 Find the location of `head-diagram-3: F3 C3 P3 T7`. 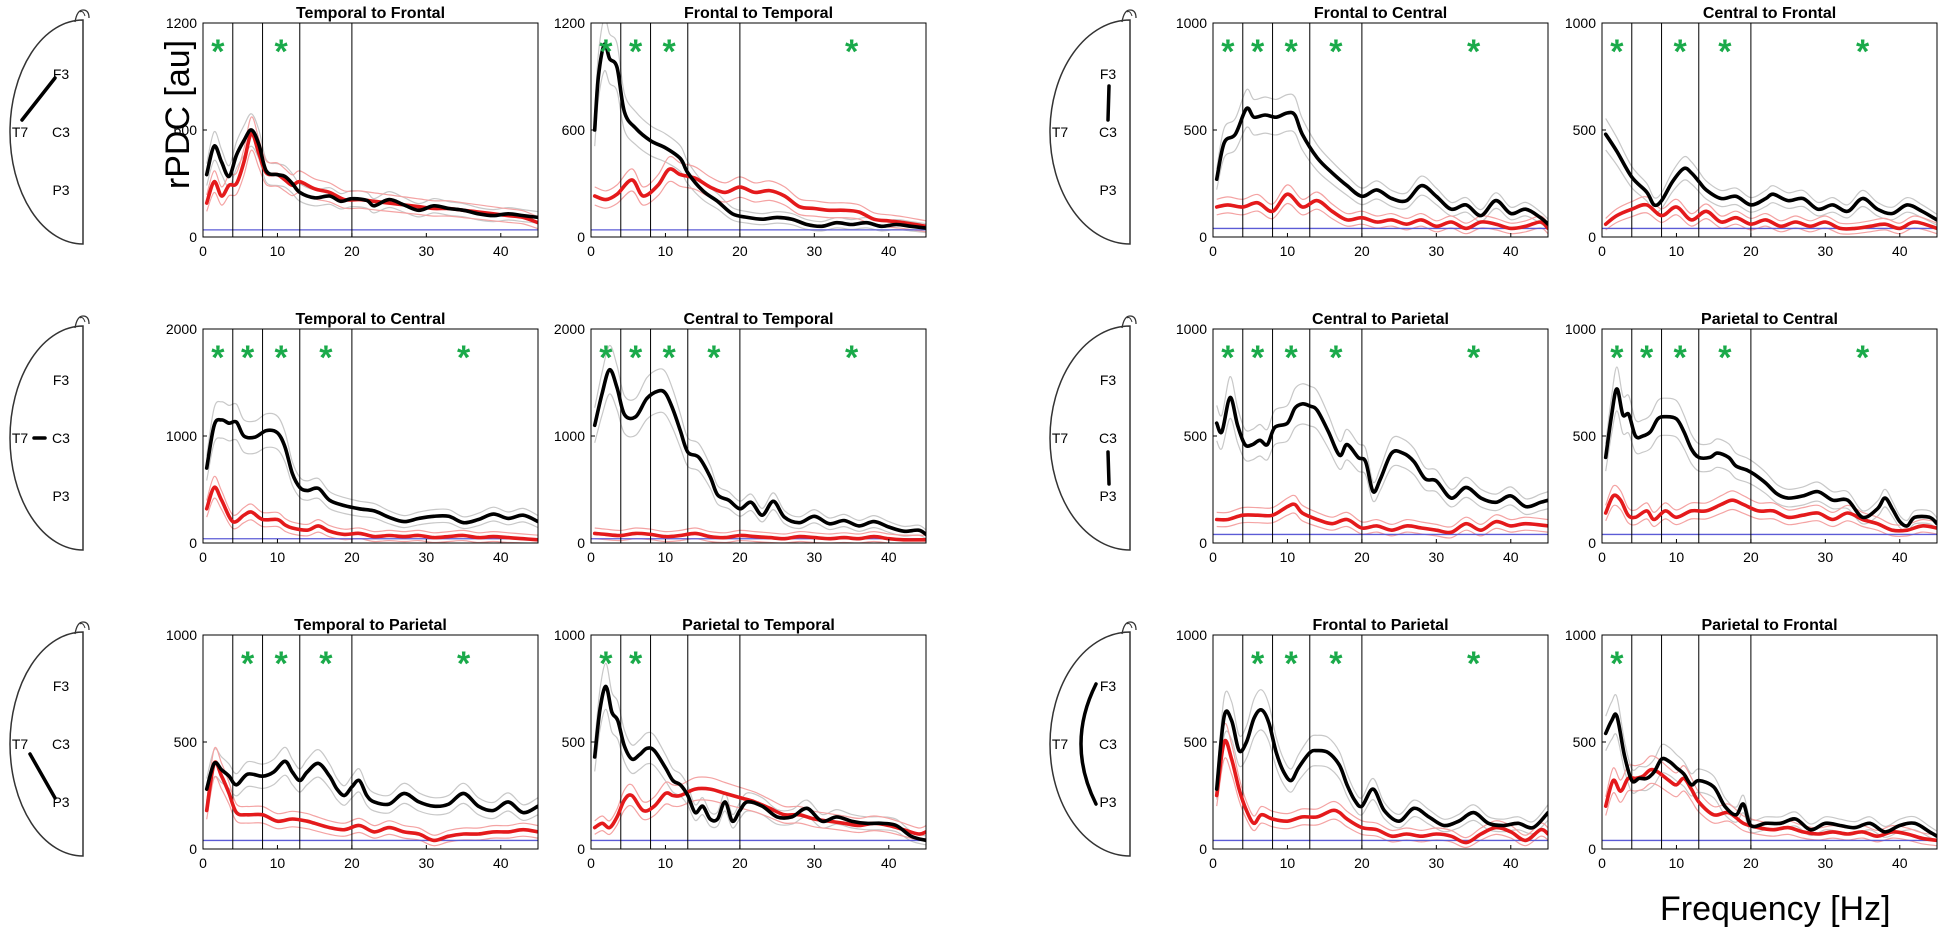

head-diagram-3: F3 C3 P3 T7 is located at coordinates (49, 433).